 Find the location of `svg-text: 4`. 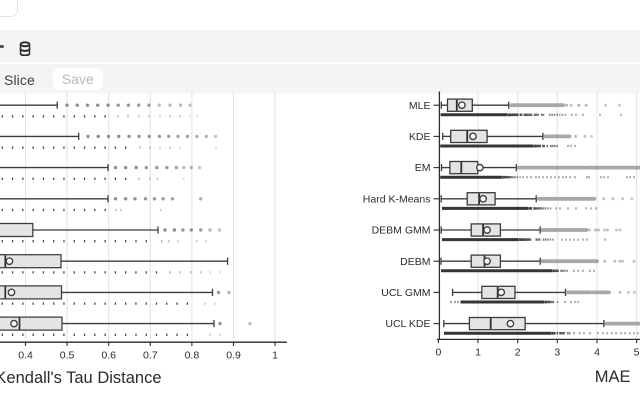

svg-text: 4 is located at coordinates (597, 352).